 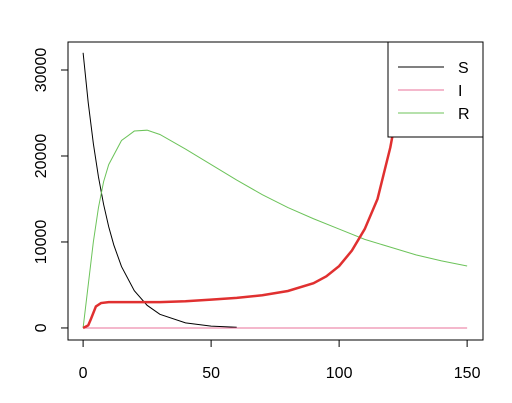 I want to click on legend-label: R, so click(x=464, y=114).